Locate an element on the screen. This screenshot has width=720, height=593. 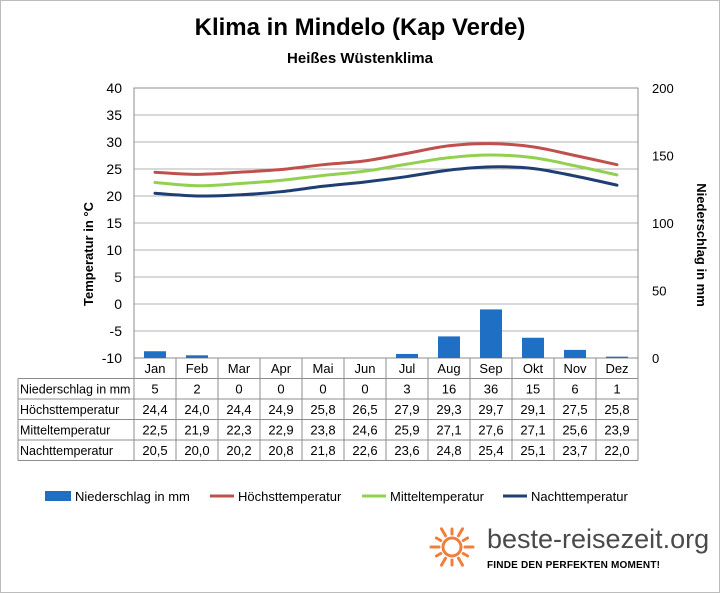
table-cell-value: 24,8 is located at coordinates (448, 450).